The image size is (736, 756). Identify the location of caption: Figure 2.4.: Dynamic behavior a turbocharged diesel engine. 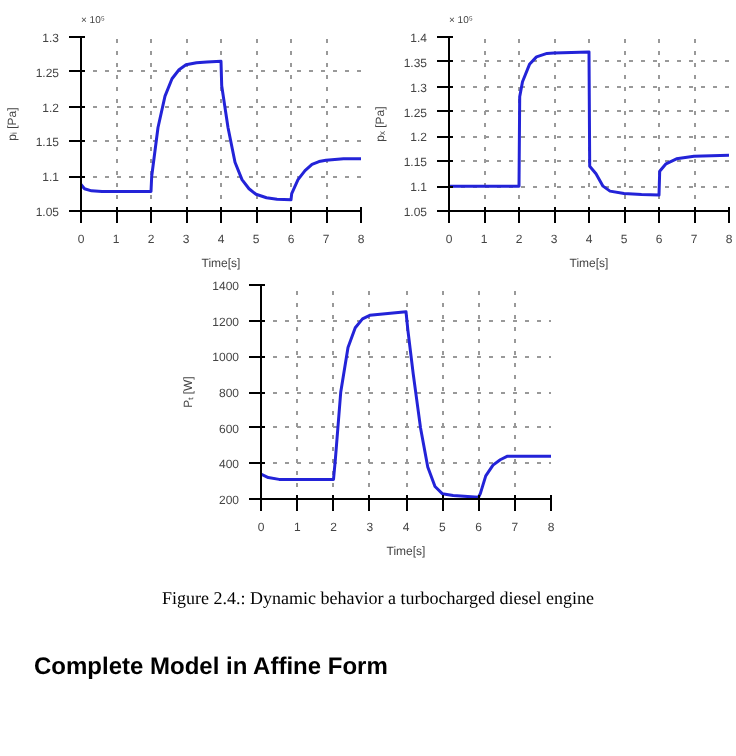
(378, 599).